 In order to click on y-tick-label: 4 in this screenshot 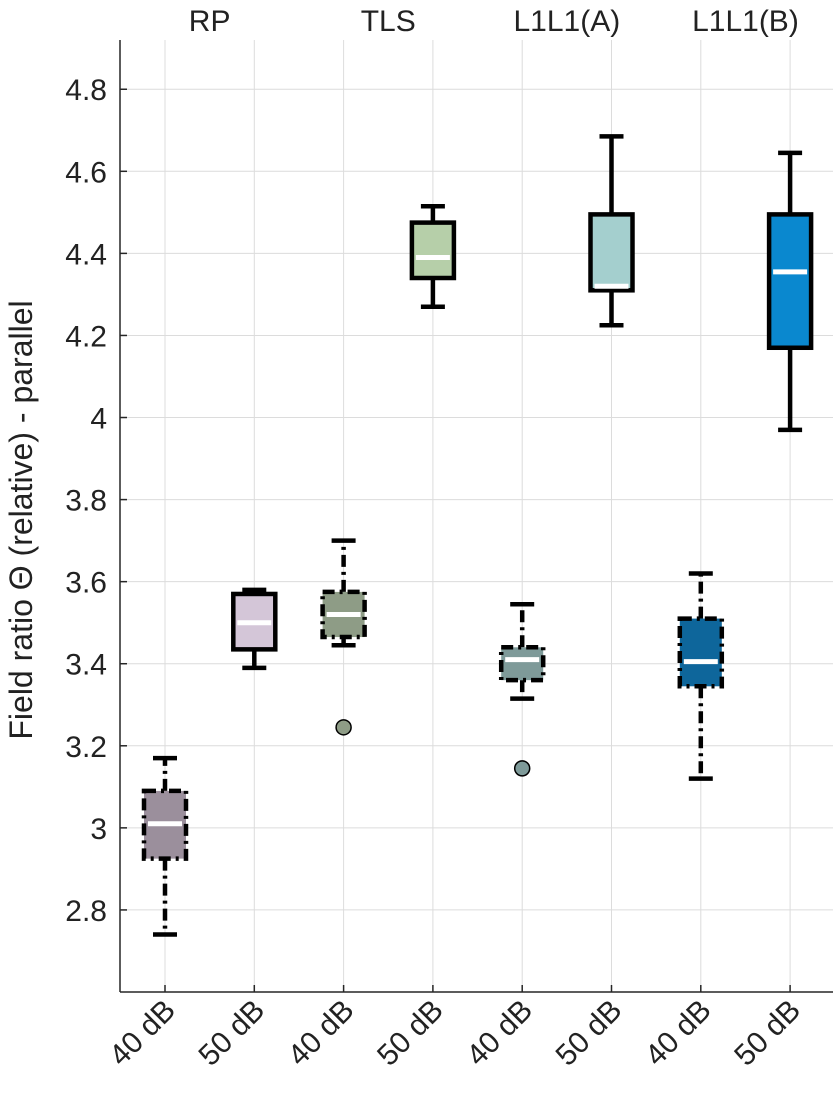, I will do `click(98, 419)`.